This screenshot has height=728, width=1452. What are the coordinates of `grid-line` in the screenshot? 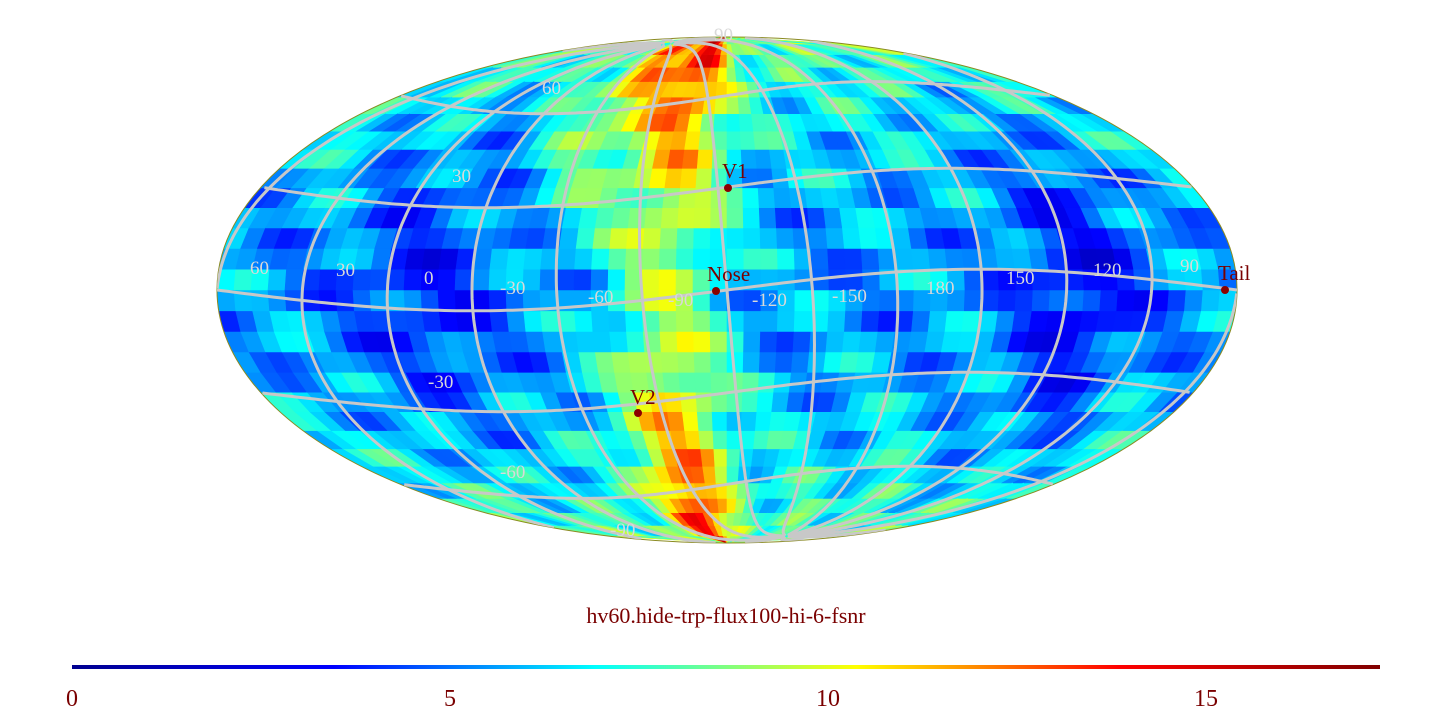 It's located at (726, 392).